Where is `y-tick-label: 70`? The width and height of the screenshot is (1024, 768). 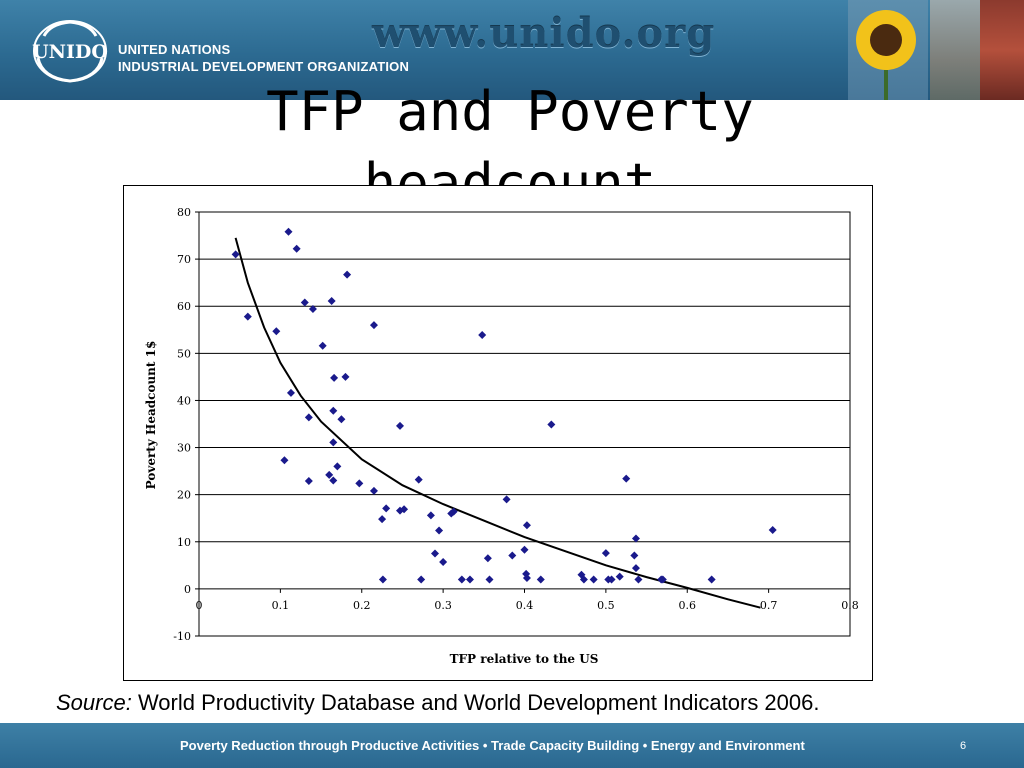 y-tick-label: 70 is located at coordinates (184, 259).